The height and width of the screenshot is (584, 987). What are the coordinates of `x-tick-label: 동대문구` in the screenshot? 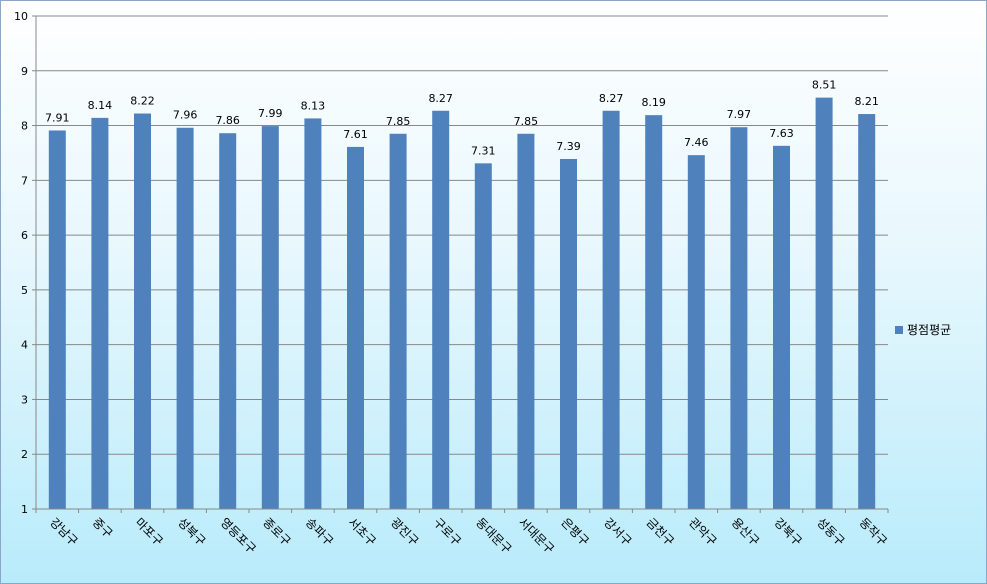 It's located at (493, 535).